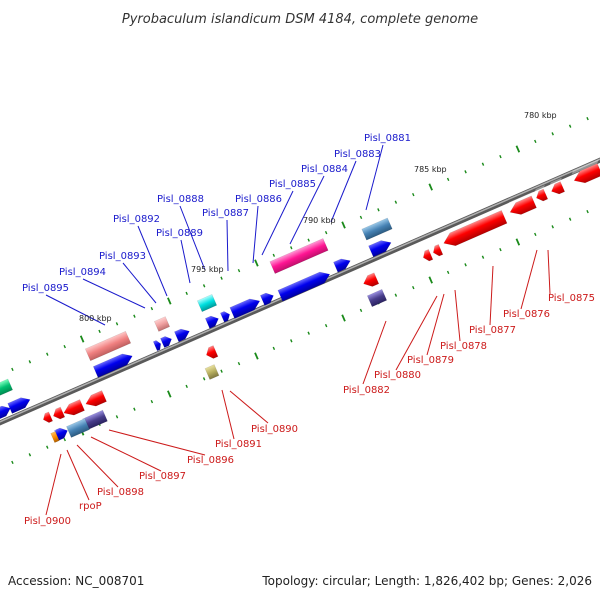  I want to click on label-pisl-0895: Pisl_0895, so click(45, 288).